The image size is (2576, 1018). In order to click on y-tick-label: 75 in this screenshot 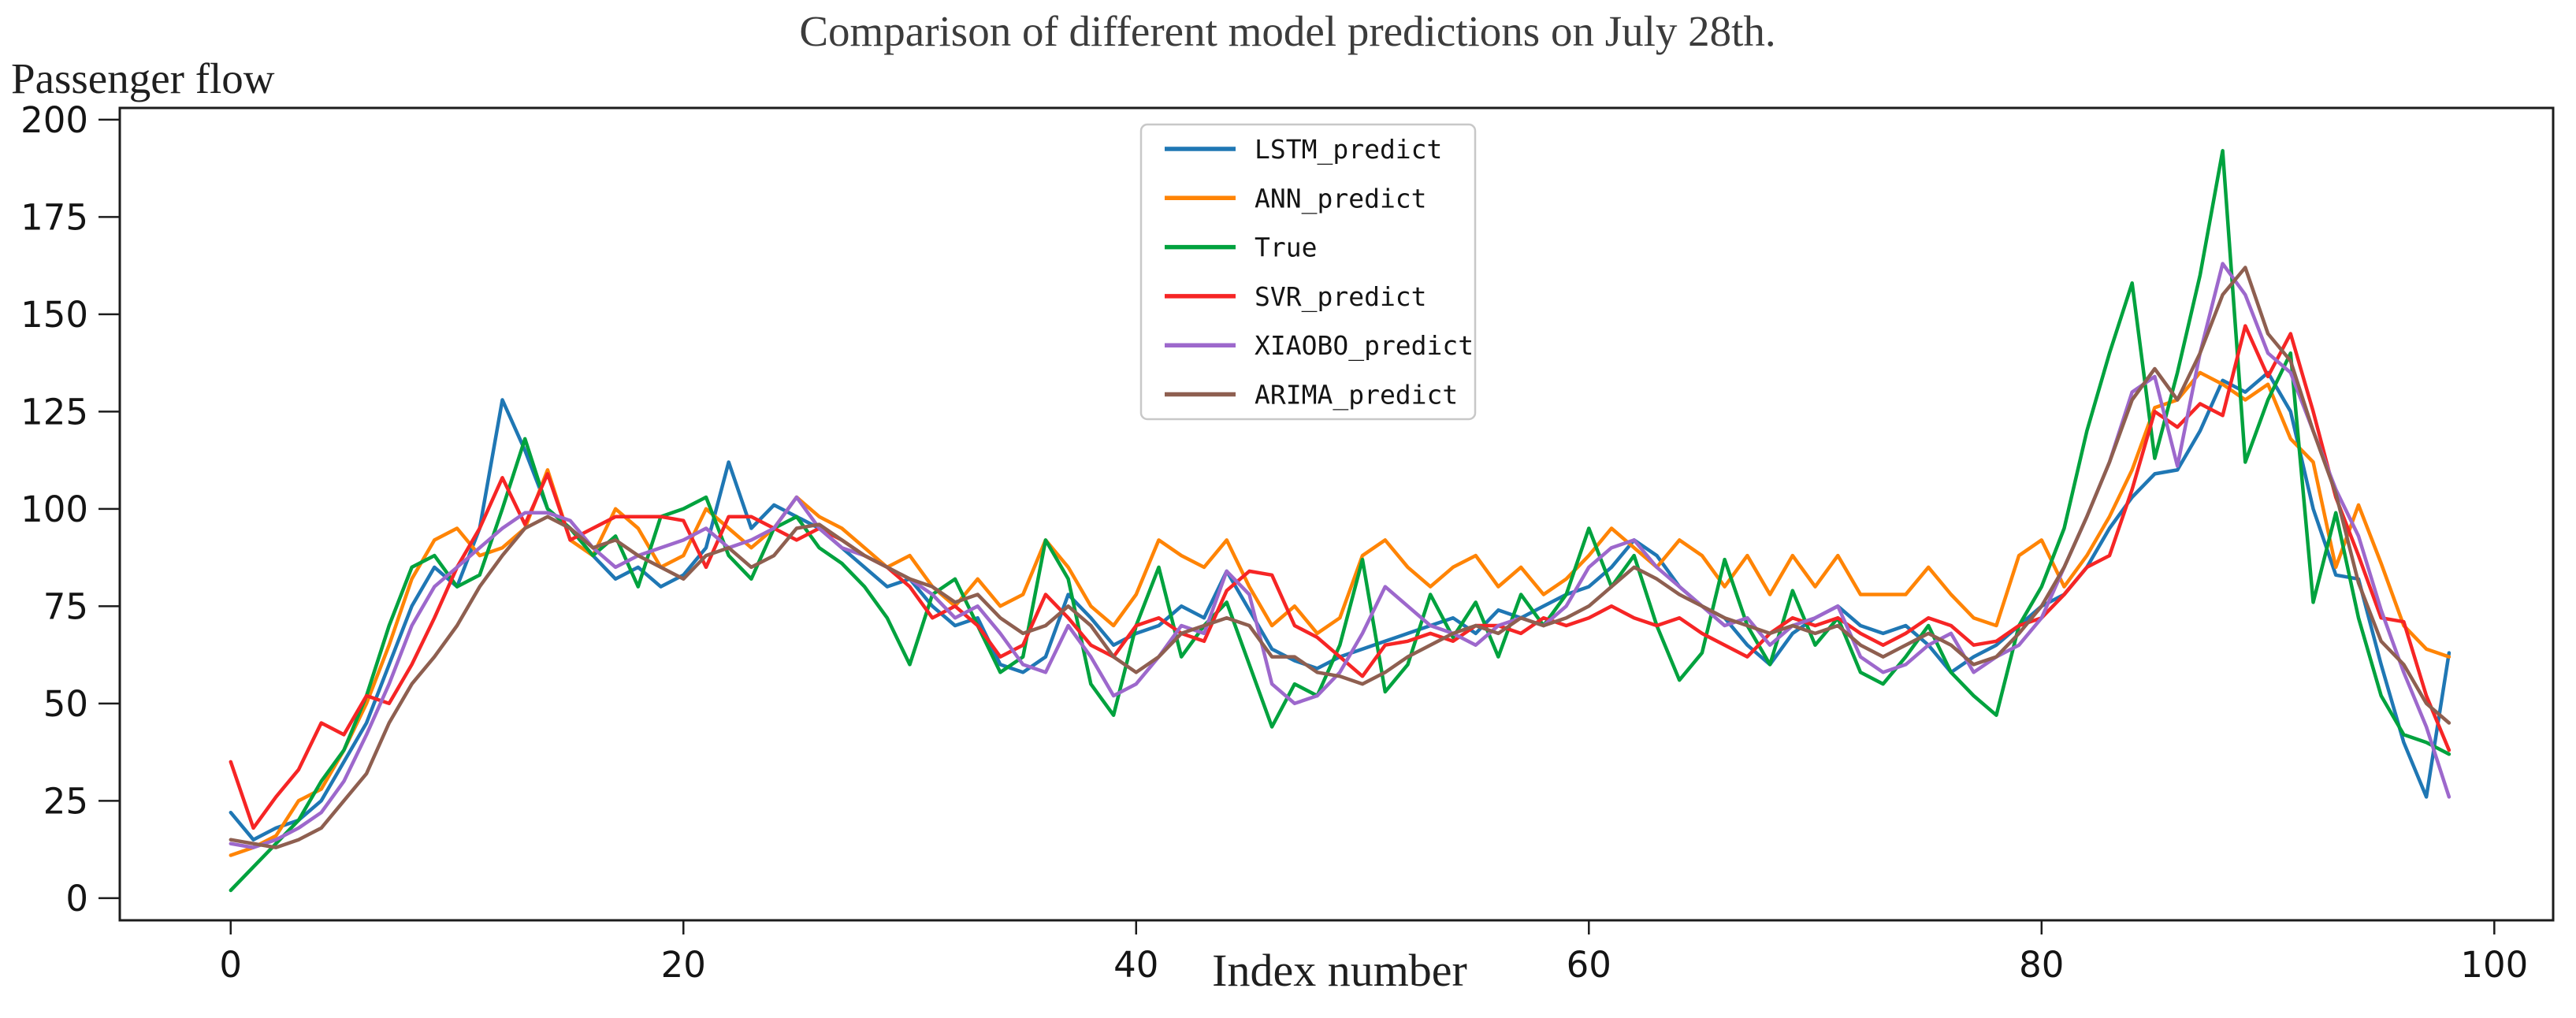, I will do `click(65, 606)`.